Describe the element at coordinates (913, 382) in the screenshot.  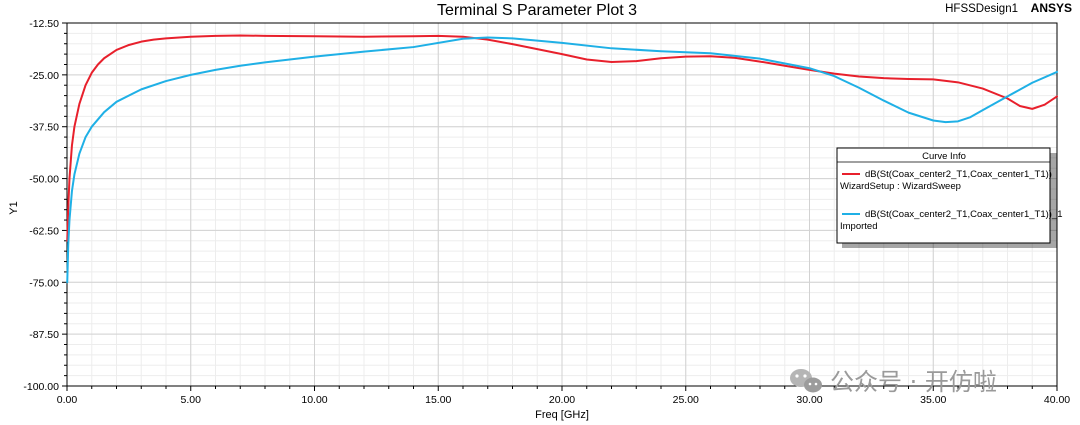
I see `watermark-text: 公众号 · 开仿啦` at that location.